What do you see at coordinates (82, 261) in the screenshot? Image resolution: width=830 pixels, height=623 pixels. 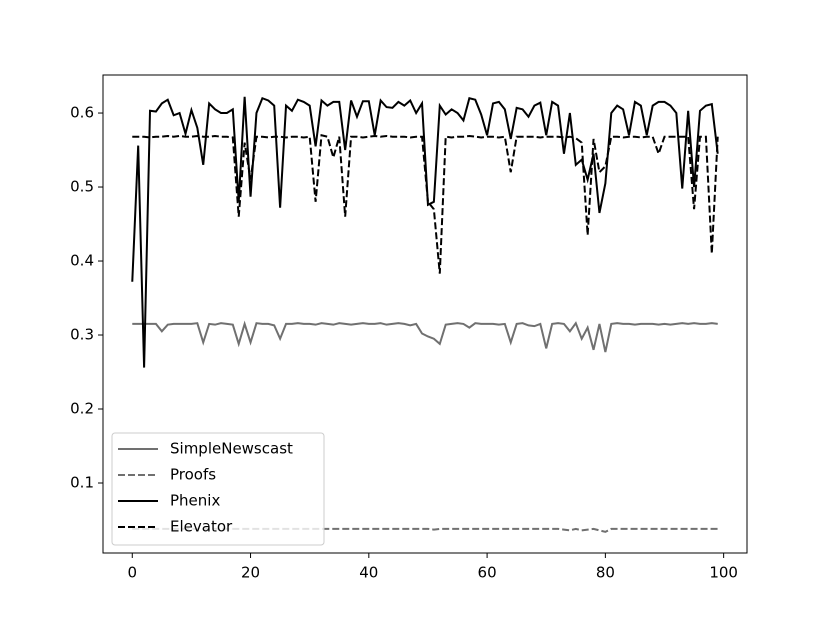 I see `y-tick-label: 0.4` at bounding box center [82, 261].